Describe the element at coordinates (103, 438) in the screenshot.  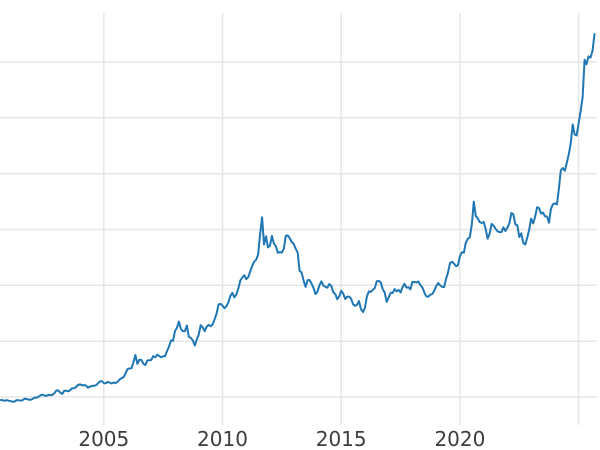
I see `x-tick-label: 2005` at that location.